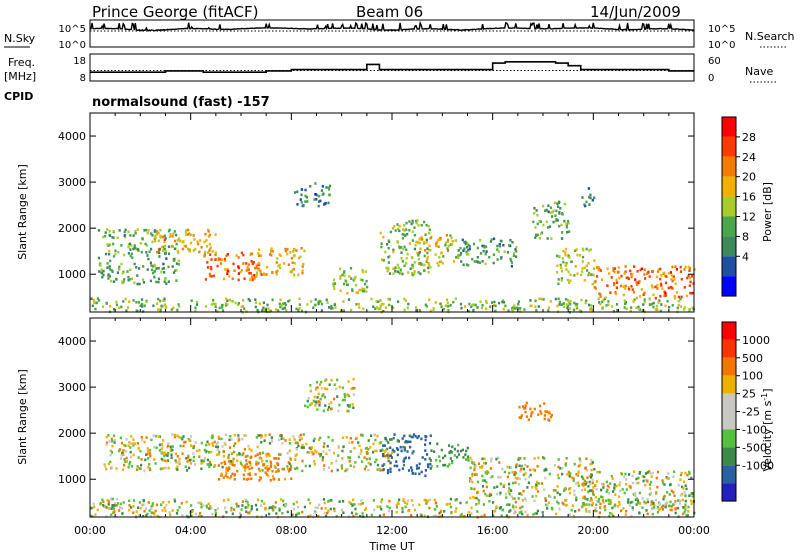 The width and height of the screenshot is (800, 554). Describe the element at coordinates (392, 33) in the screenshot. I see `noise-frame` at that location.